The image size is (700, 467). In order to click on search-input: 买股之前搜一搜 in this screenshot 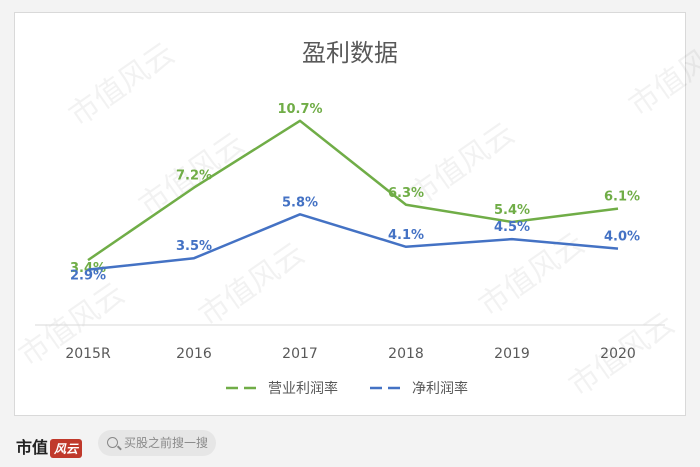, I will do `click(157, 443)`.